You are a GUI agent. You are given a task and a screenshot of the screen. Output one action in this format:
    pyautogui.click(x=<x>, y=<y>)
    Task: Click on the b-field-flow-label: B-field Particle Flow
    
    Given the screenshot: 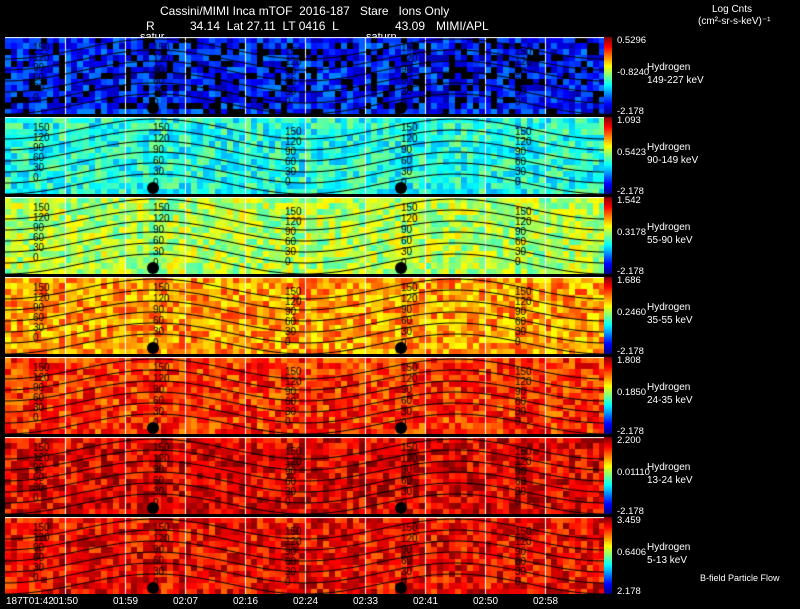 What is the action you would take?
    pyautogui.click(x=740, y=578)
    